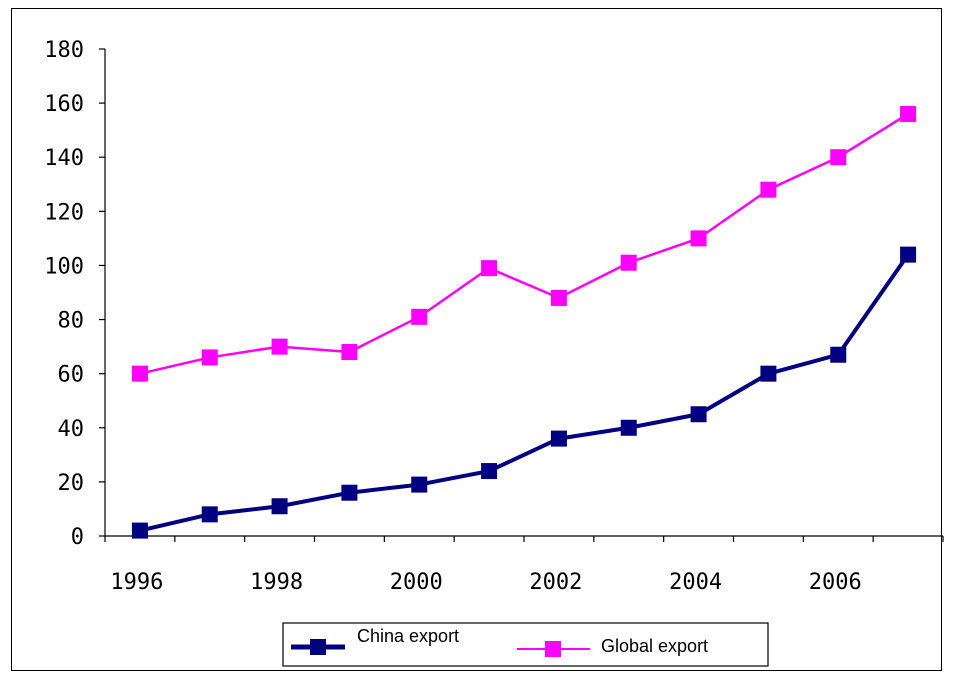 The width and height of the screenshot is (953, 678). Describe the element at coordinates (318, 647) in the screenshot. I see `legend-marker-china-export` at that location.